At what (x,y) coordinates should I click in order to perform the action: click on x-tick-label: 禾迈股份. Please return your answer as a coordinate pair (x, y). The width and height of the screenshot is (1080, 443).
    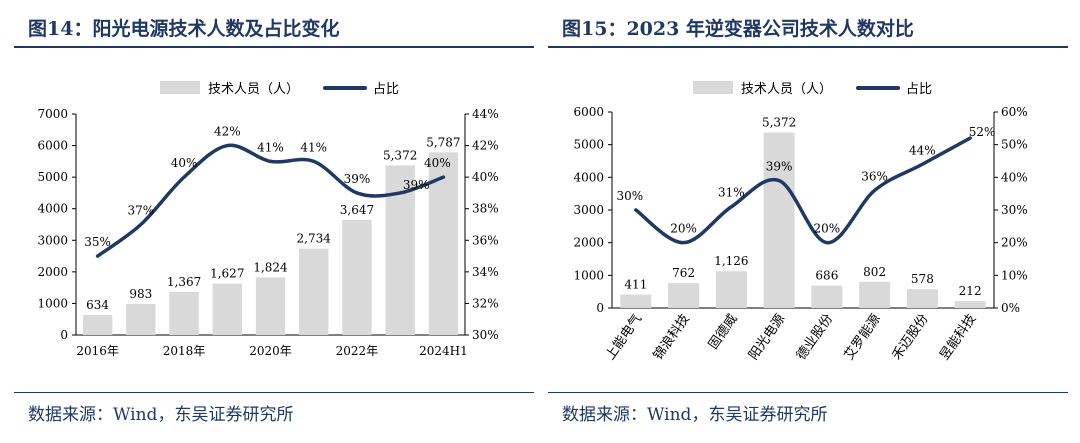
    Looking at the image, I should click on (911, 337).